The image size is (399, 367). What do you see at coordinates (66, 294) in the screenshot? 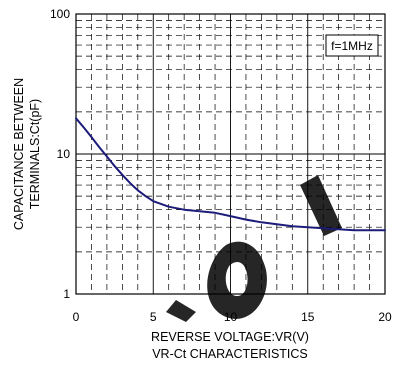
I see `y-tick-label: 1` at bounding box center [66, 294].